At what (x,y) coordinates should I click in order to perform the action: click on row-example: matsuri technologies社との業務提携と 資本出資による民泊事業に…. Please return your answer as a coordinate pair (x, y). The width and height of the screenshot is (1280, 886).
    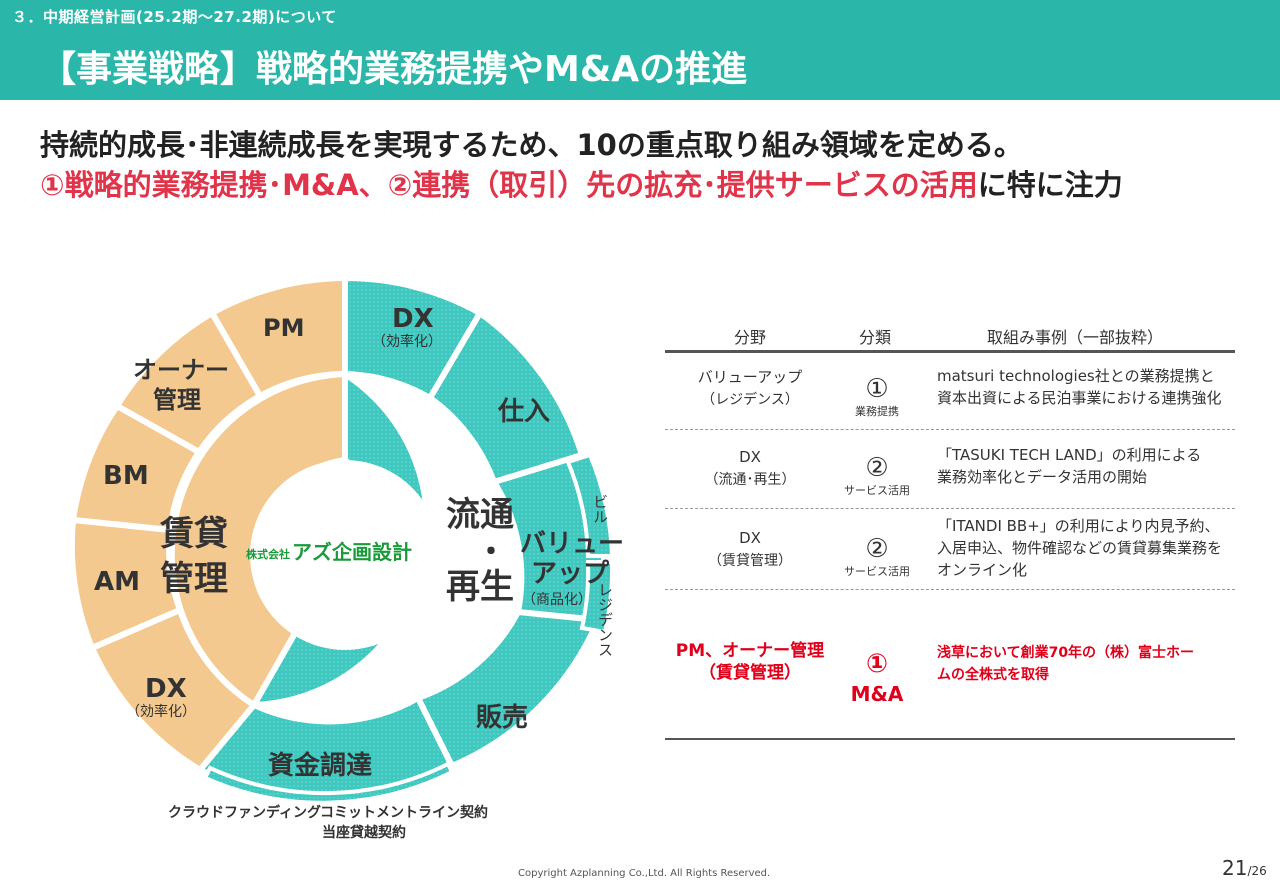
    Looking at the image, I should click on (1079, 387).